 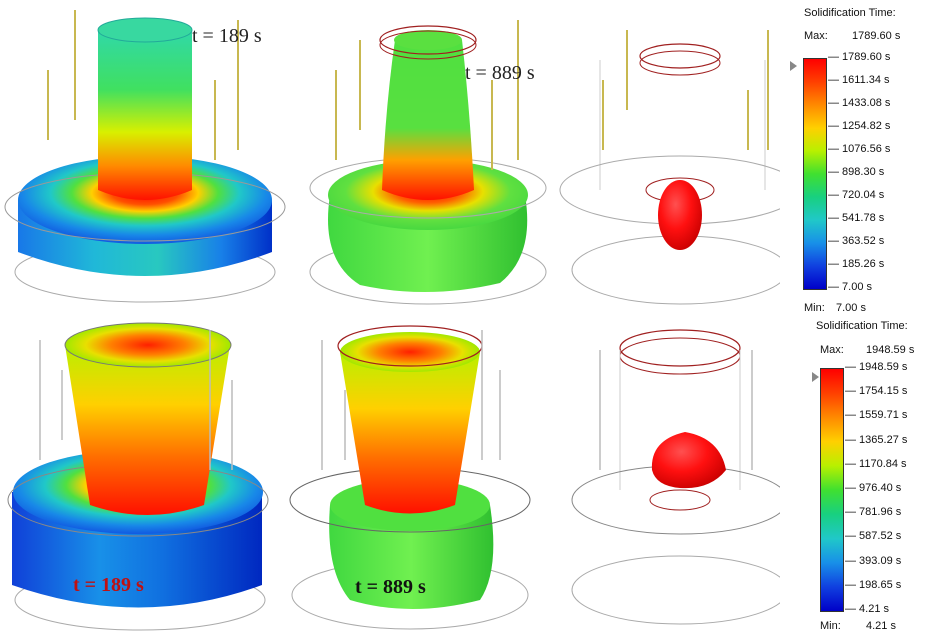 I want to click on legend-tick-label: — 781.96 s, so click(x=873, y=512).